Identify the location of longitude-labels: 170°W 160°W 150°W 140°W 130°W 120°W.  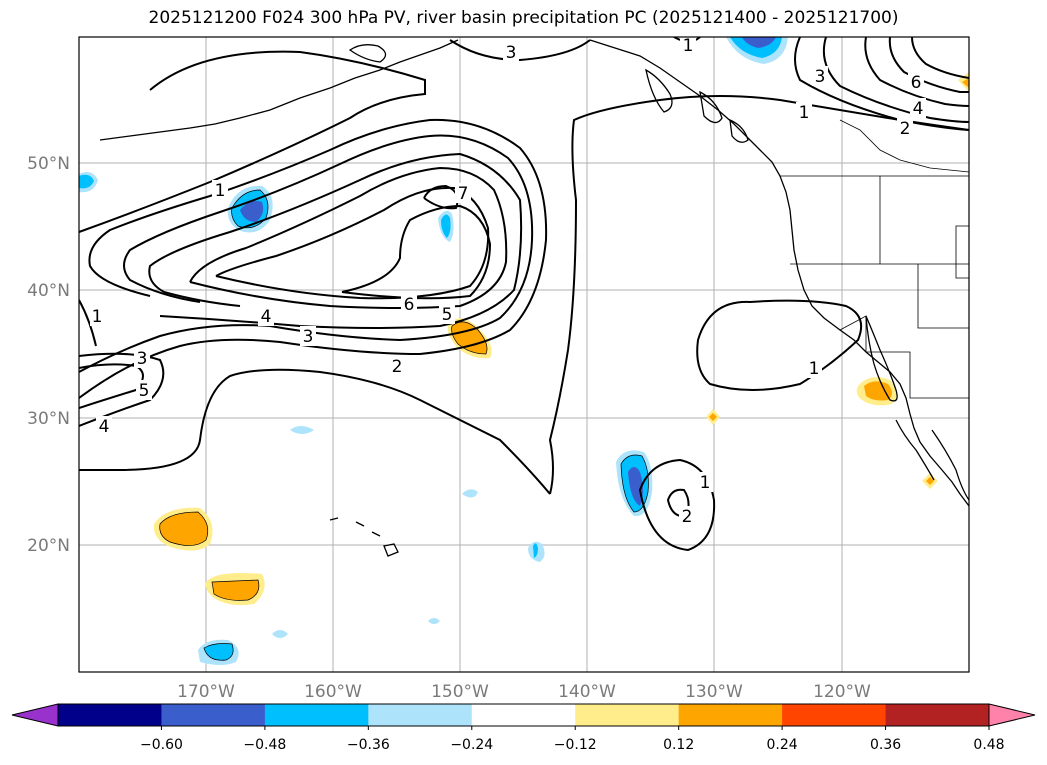
(524, 692).